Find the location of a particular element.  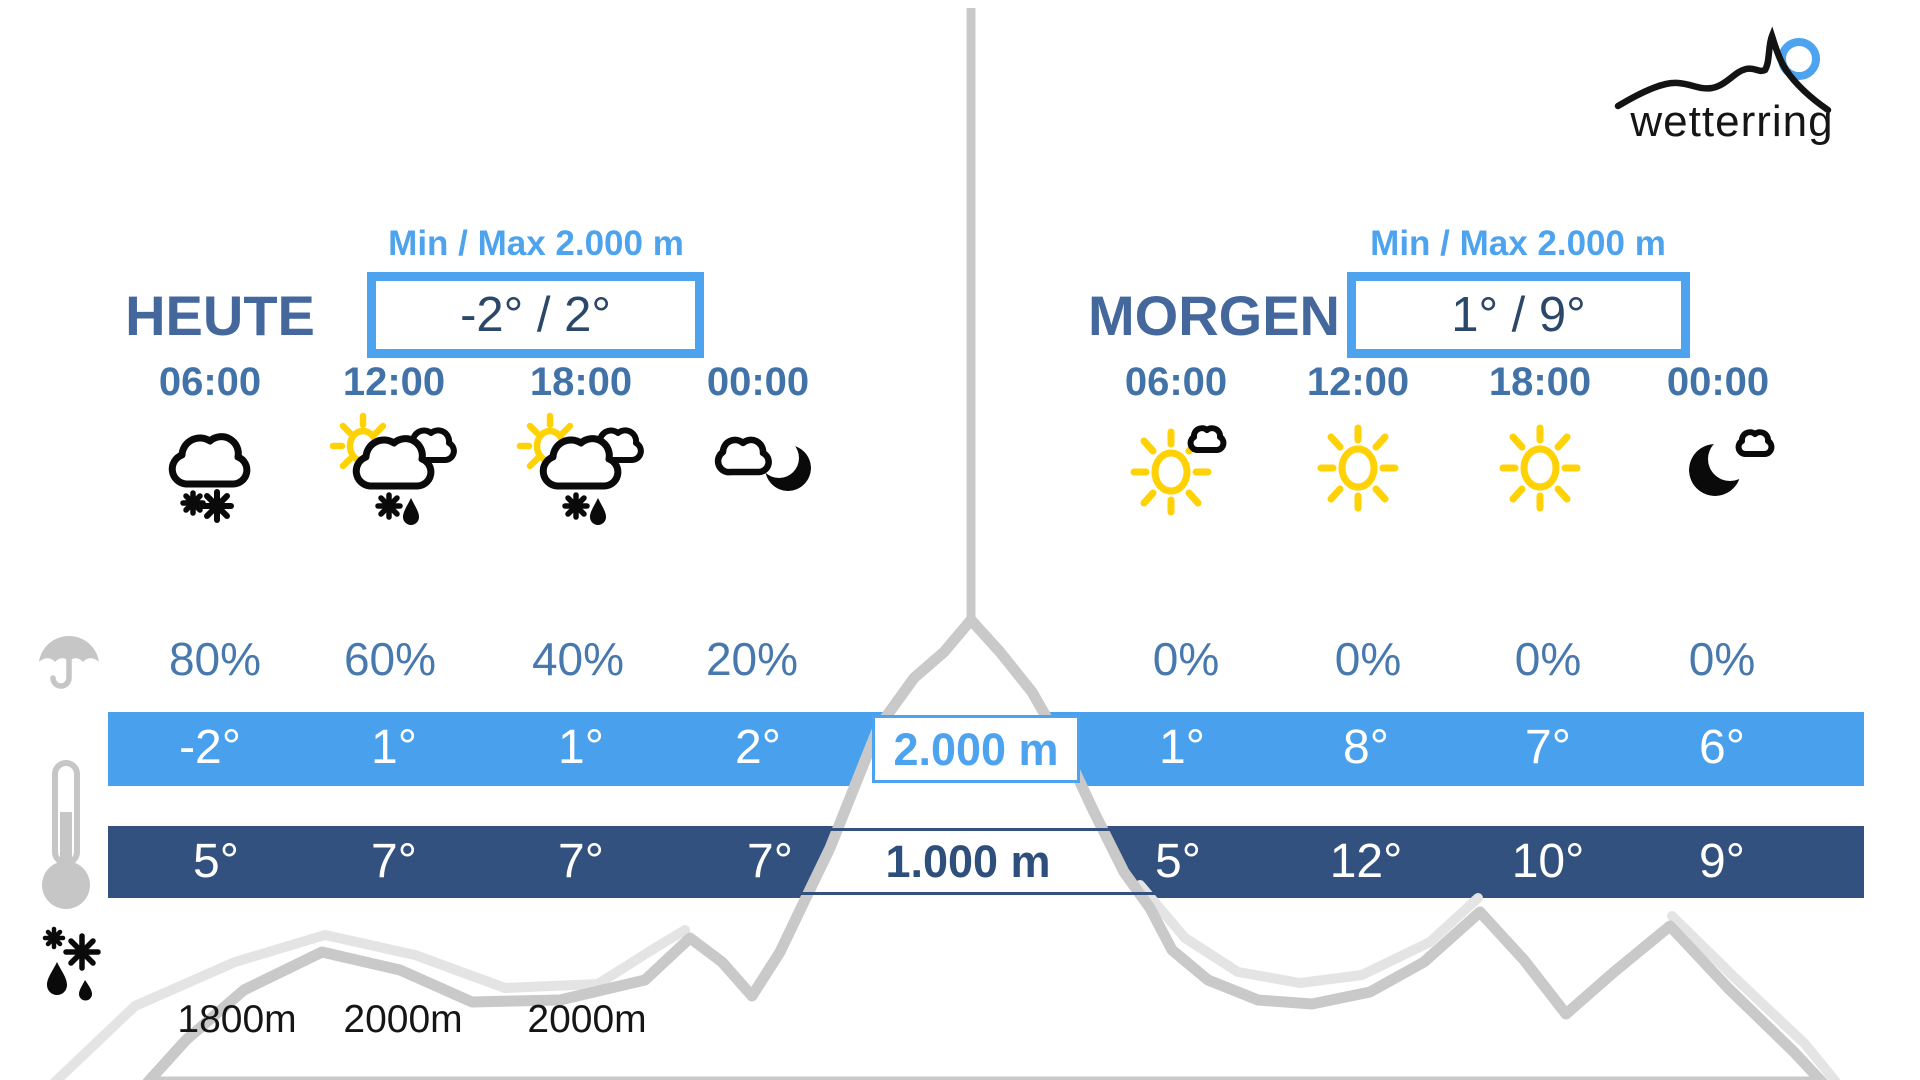

heute-precip-1200: 60% is located at coordinates (390, 659).